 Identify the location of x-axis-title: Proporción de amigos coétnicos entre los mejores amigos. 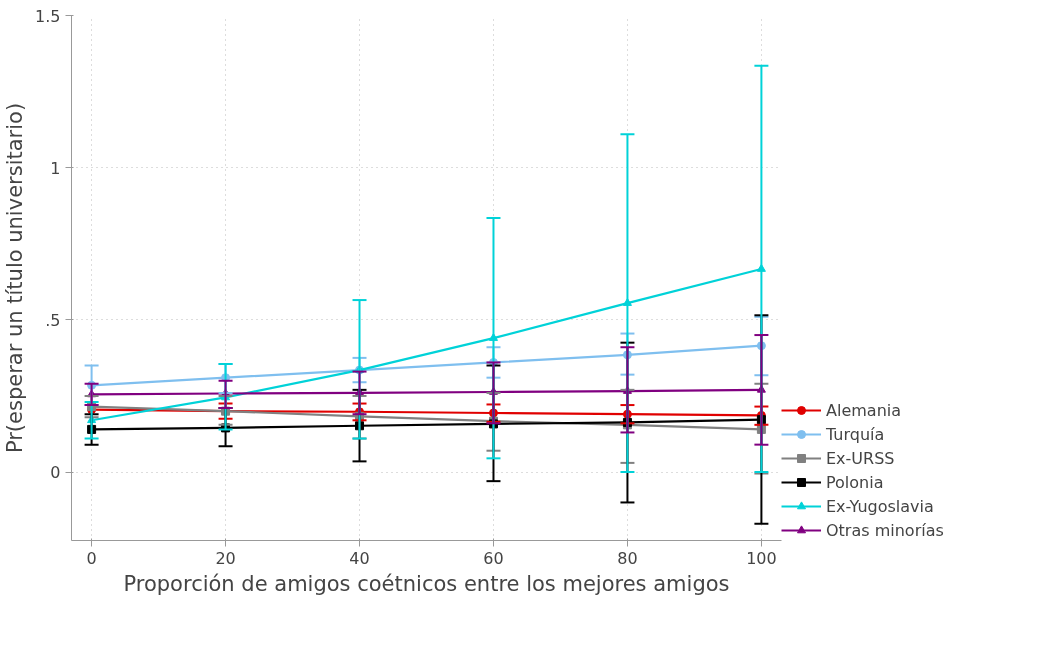
(426, 583).